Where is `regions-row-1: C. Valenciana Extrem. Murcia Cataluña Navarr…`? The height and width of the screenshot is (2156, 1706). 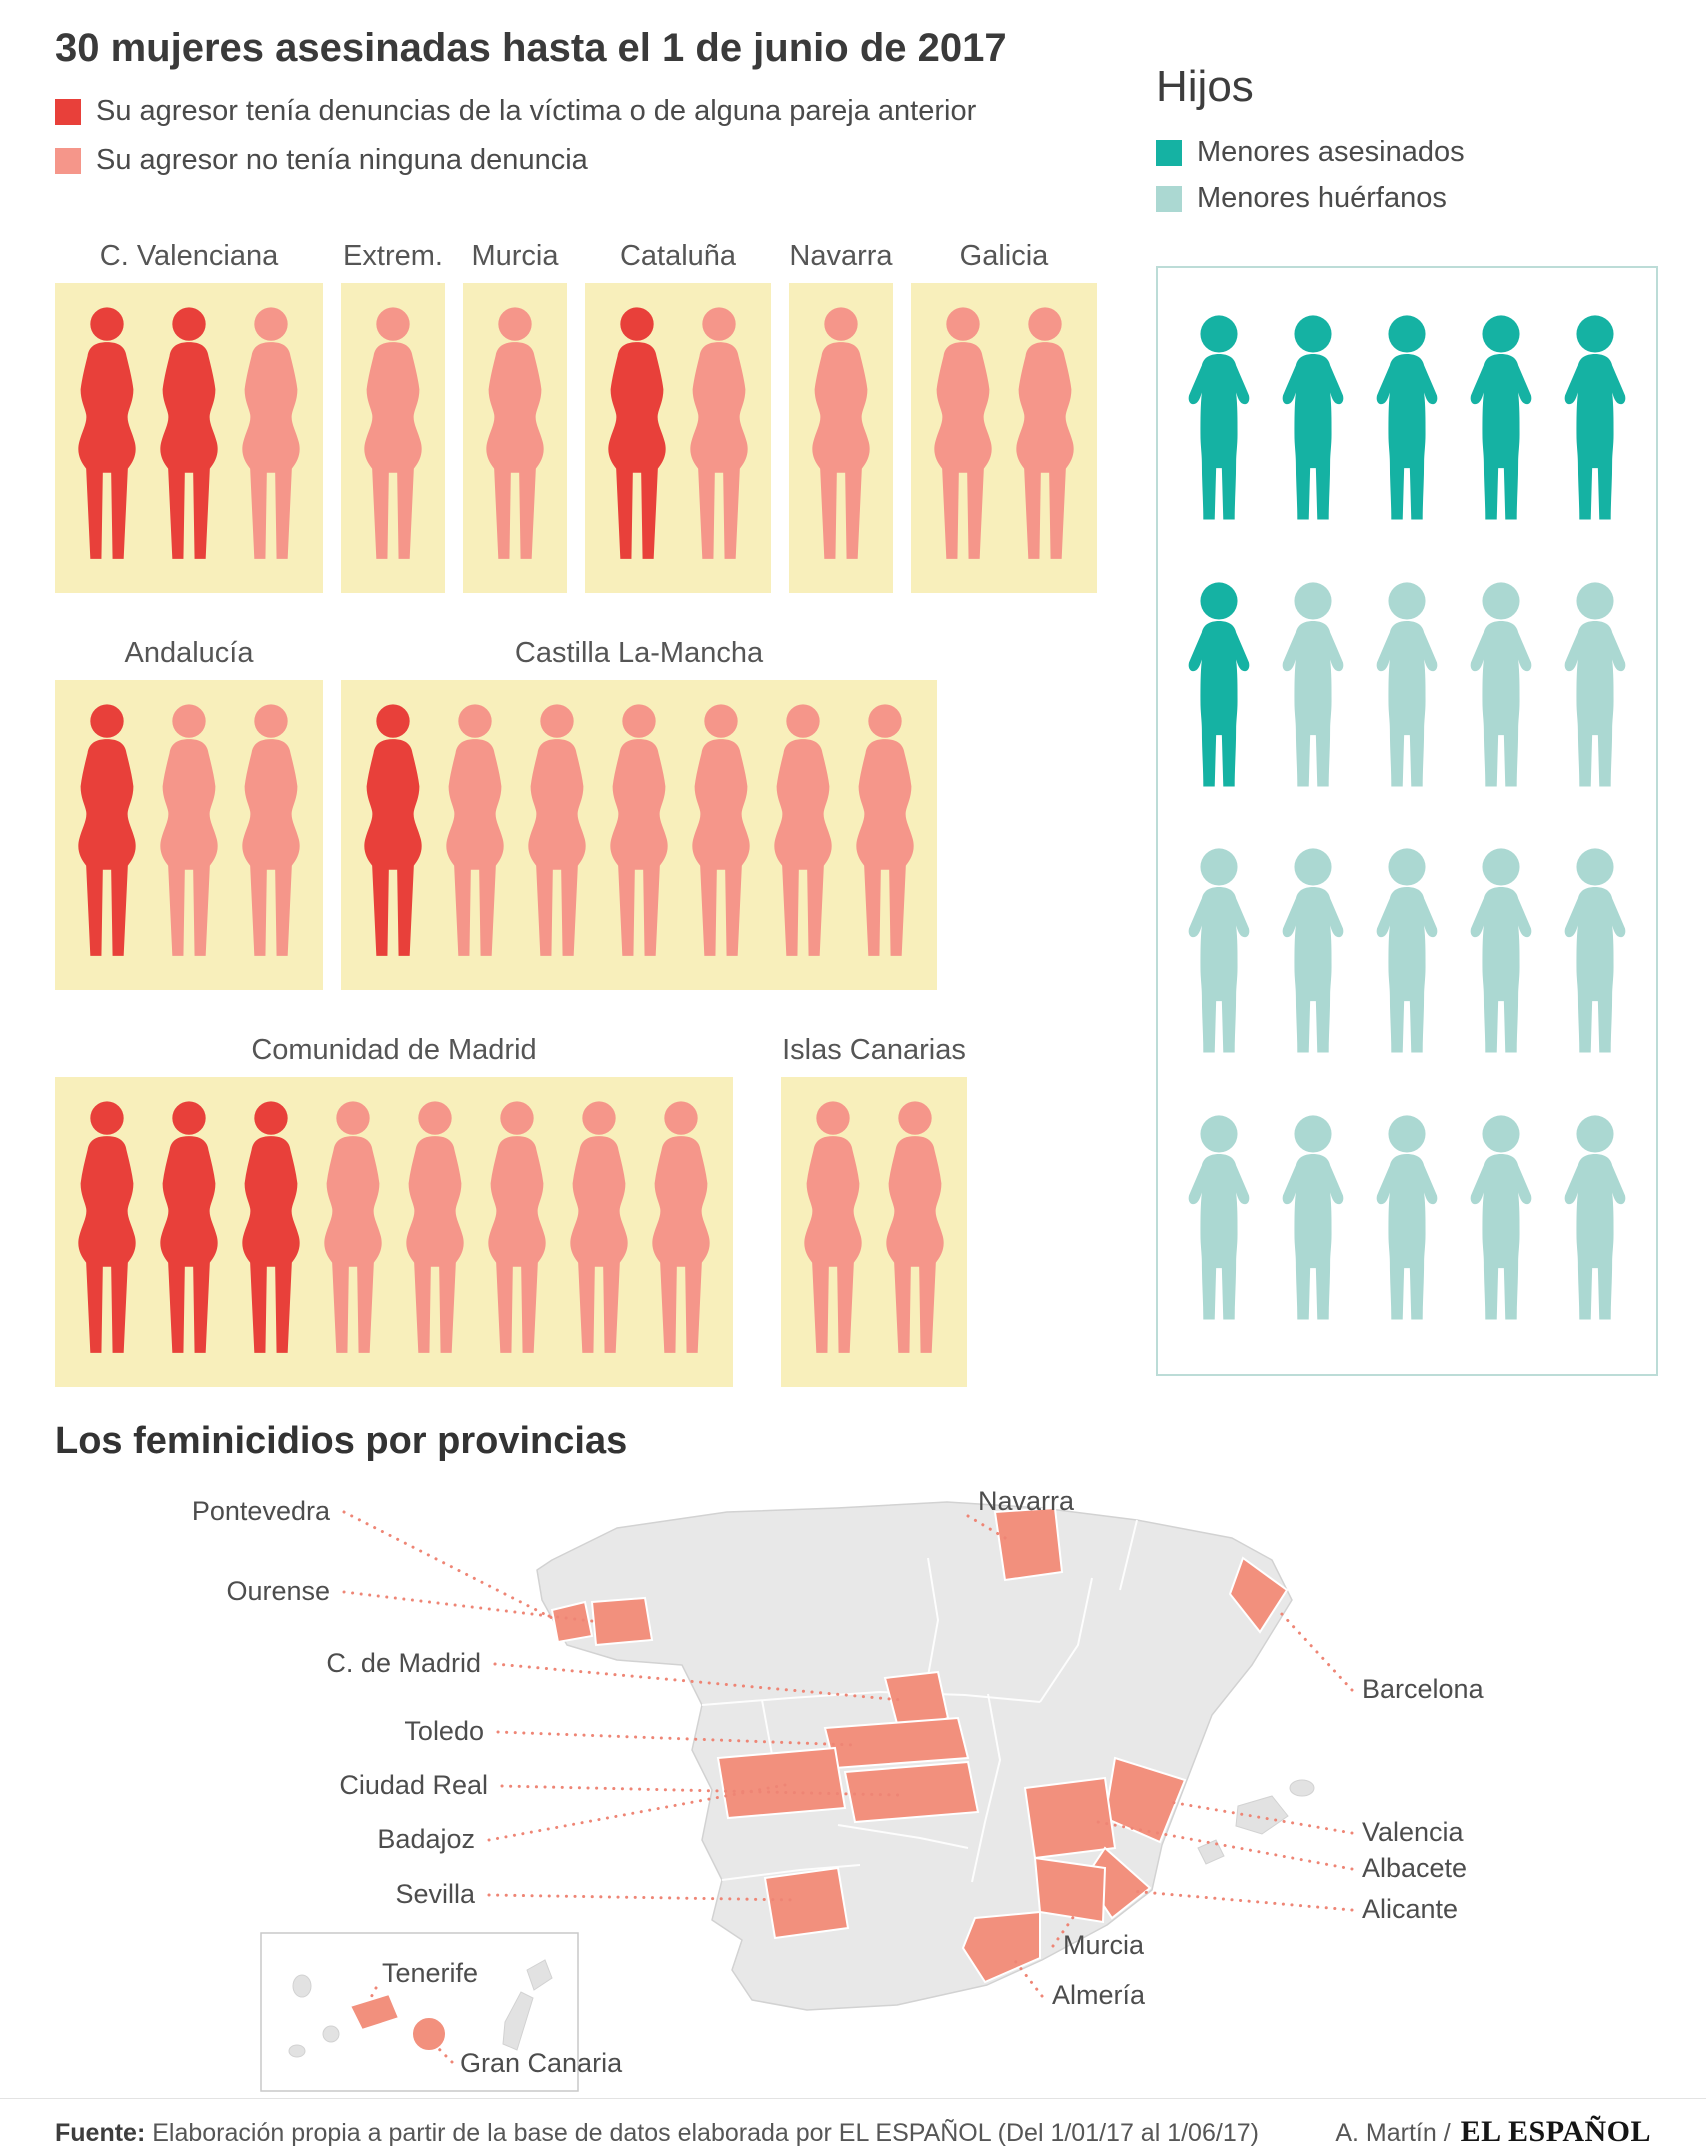
regions-row-1: C. Valenciana Extrem. Murcia Cataluña Navarr… is located at coordinates (605, 416).